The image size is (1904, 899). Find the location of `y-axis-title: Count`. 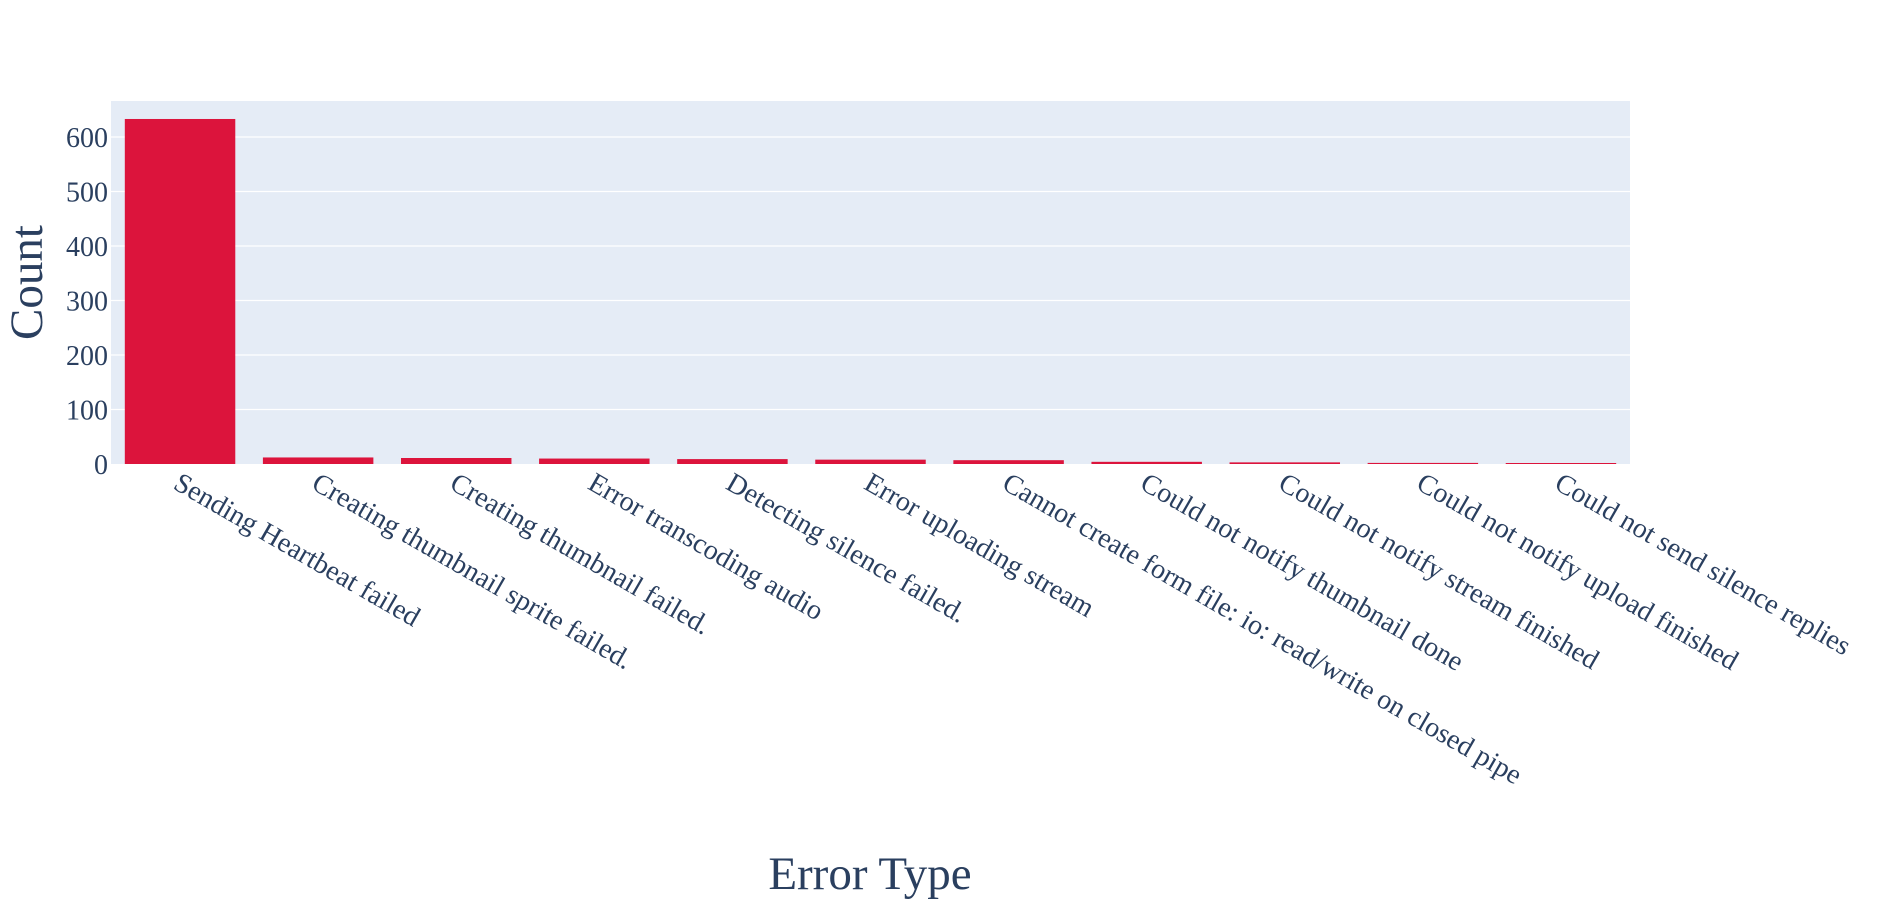

y-axis-title: Count is located at coordinates (27, 282).